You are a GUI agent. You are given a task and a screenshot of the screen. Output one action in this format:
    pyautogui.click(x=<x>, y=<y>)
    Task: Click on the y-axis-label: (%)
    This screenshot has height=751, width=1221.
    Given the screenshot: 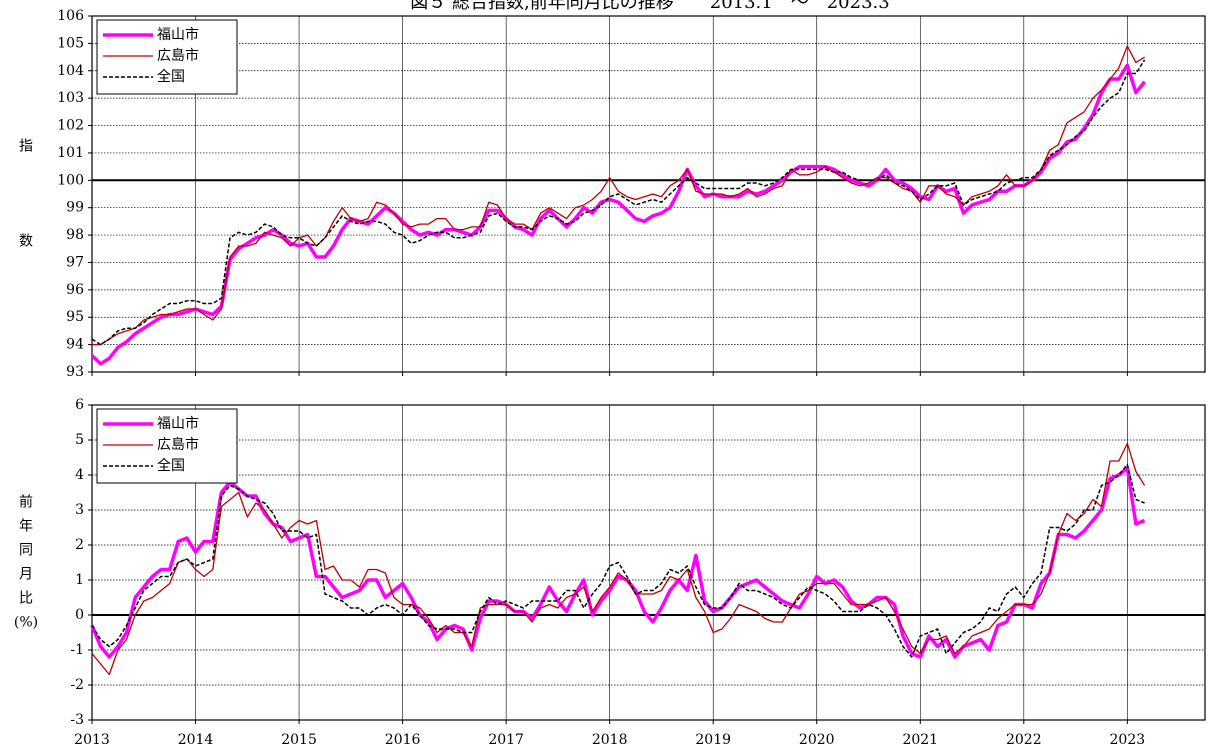 What is the action you would take?
    pyautogui.click(x=26, y=623)
    